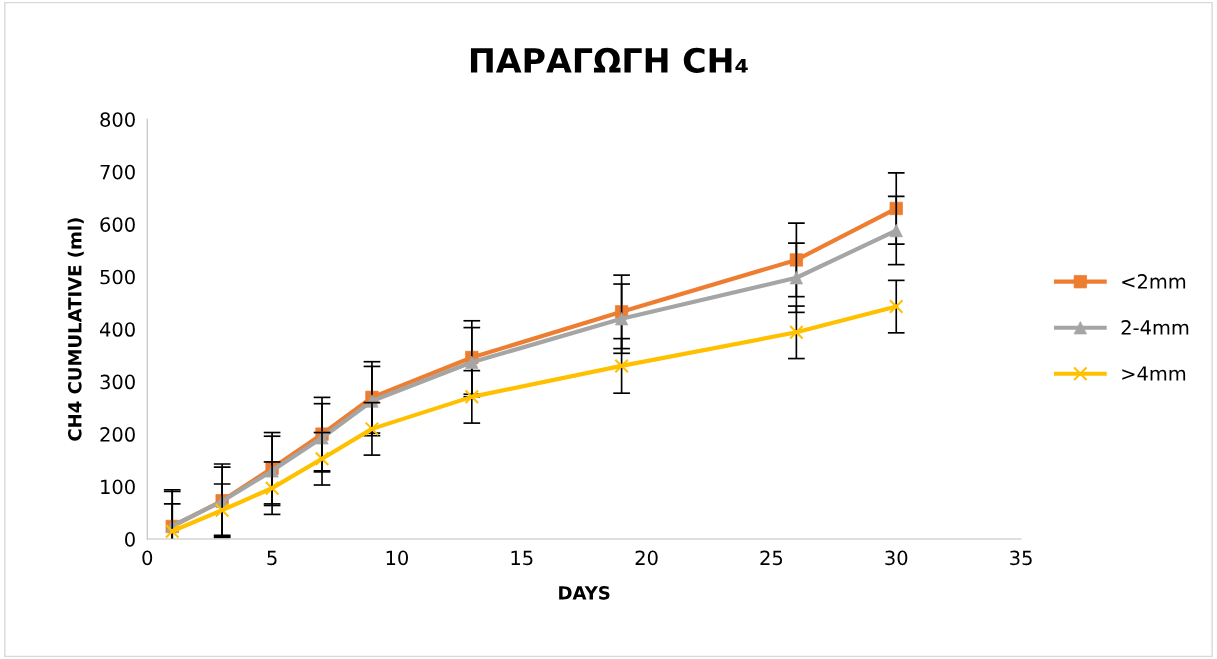 This screenshot has height=659, width=1217. I want to click on x-tick-label: 25, so click(771, 558).